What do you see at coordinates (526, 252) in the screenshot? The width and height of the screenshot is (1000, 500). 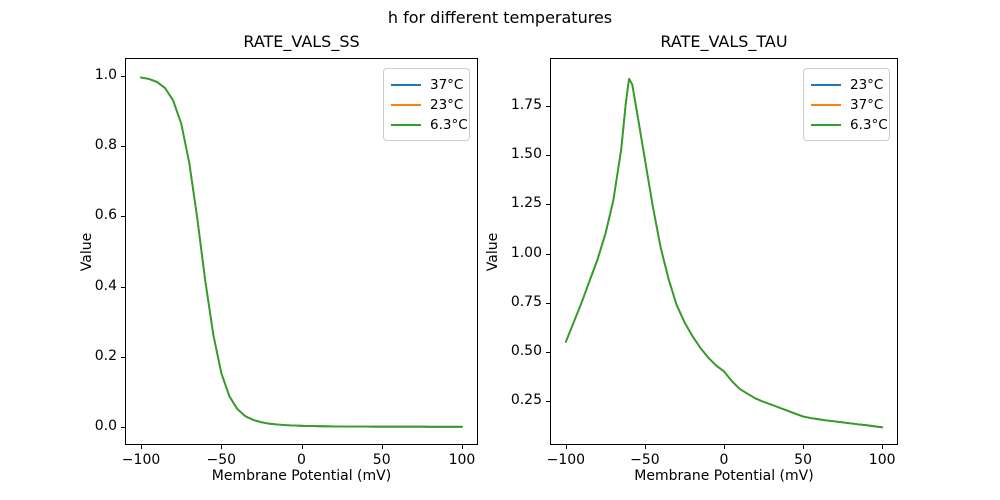 I see `y-tick-label: 1.00` at bounding box center [526, 252].